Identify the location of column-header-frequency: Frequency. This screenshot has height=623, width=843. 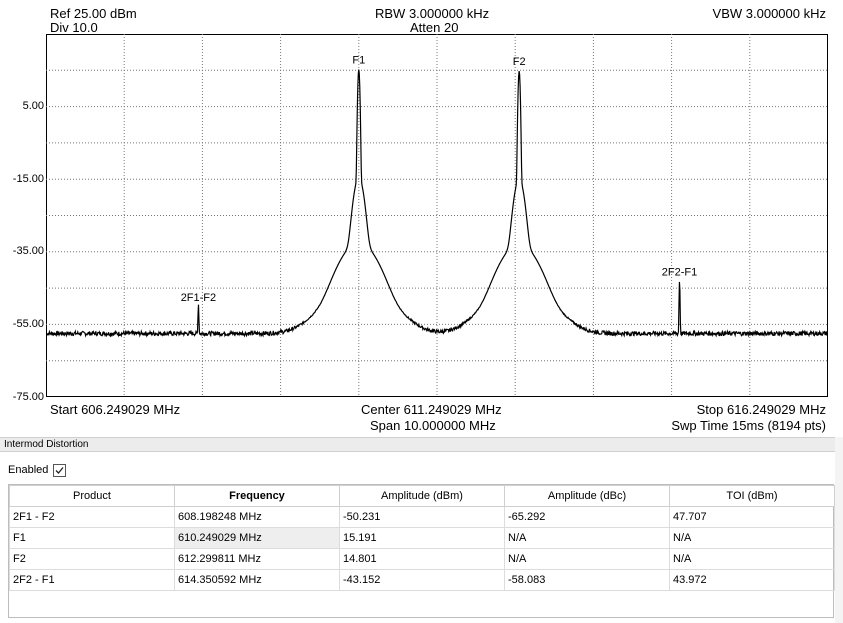
(257, 496).